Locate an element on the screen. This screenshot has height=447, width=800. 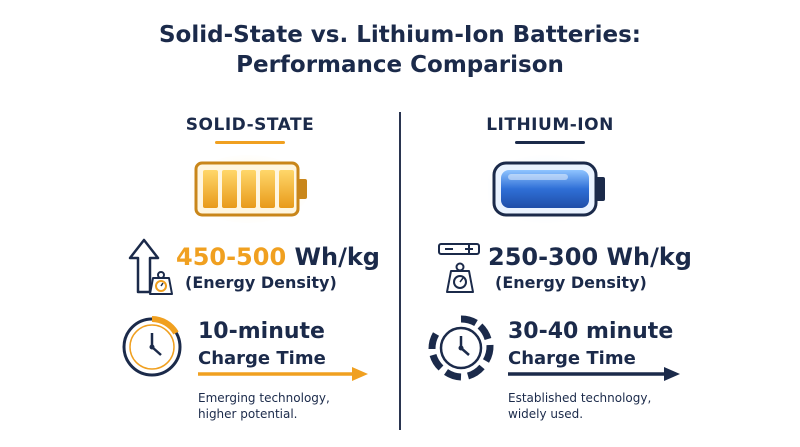
solid-state-density-label: (Energy Density) is located at coordinates (261, 282).